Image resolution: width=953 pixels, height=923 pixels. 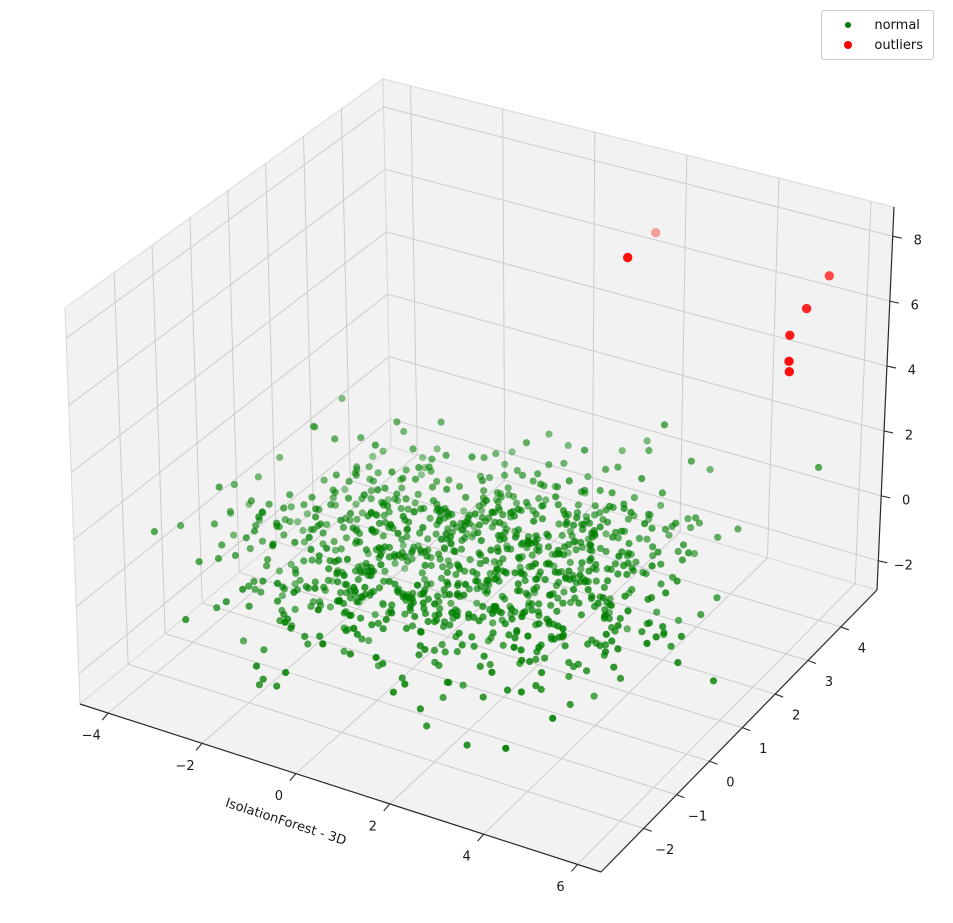 I want to click on z-axis-tick-mark, so click(x=897, y=237).